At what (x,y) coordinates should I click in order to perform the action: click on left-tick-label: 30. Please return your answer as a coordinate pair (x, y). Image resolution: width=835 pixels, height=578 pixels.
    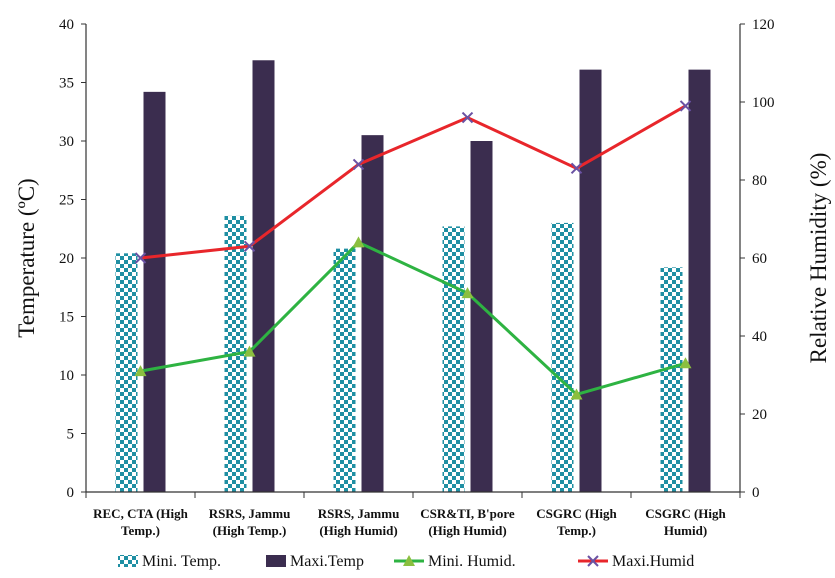
    Looking at the image, I should click on (66, 142).